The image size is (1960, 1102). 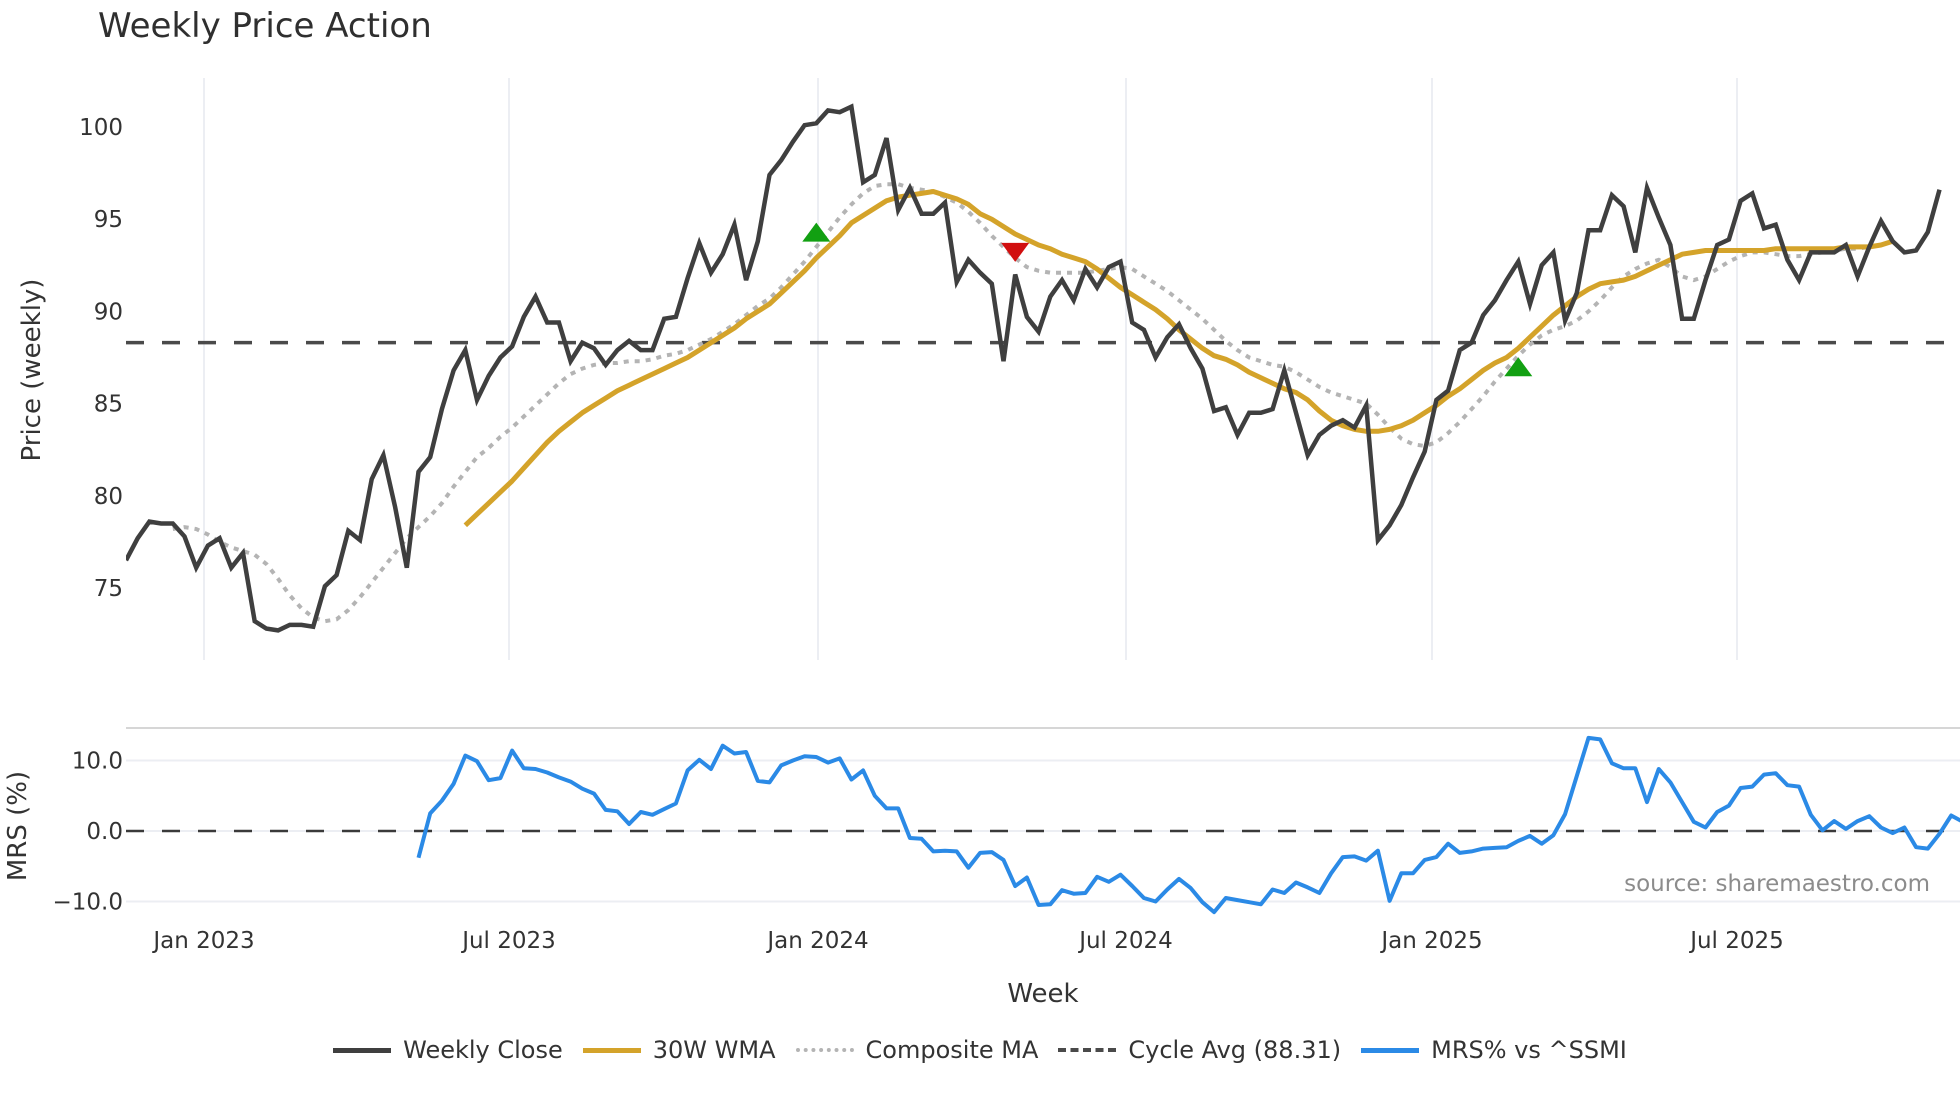 What do you see at coordinates (483, 1050) in the screenshot?
I see `legend-label: Weekly Close` at bounding box center [483, 1050].